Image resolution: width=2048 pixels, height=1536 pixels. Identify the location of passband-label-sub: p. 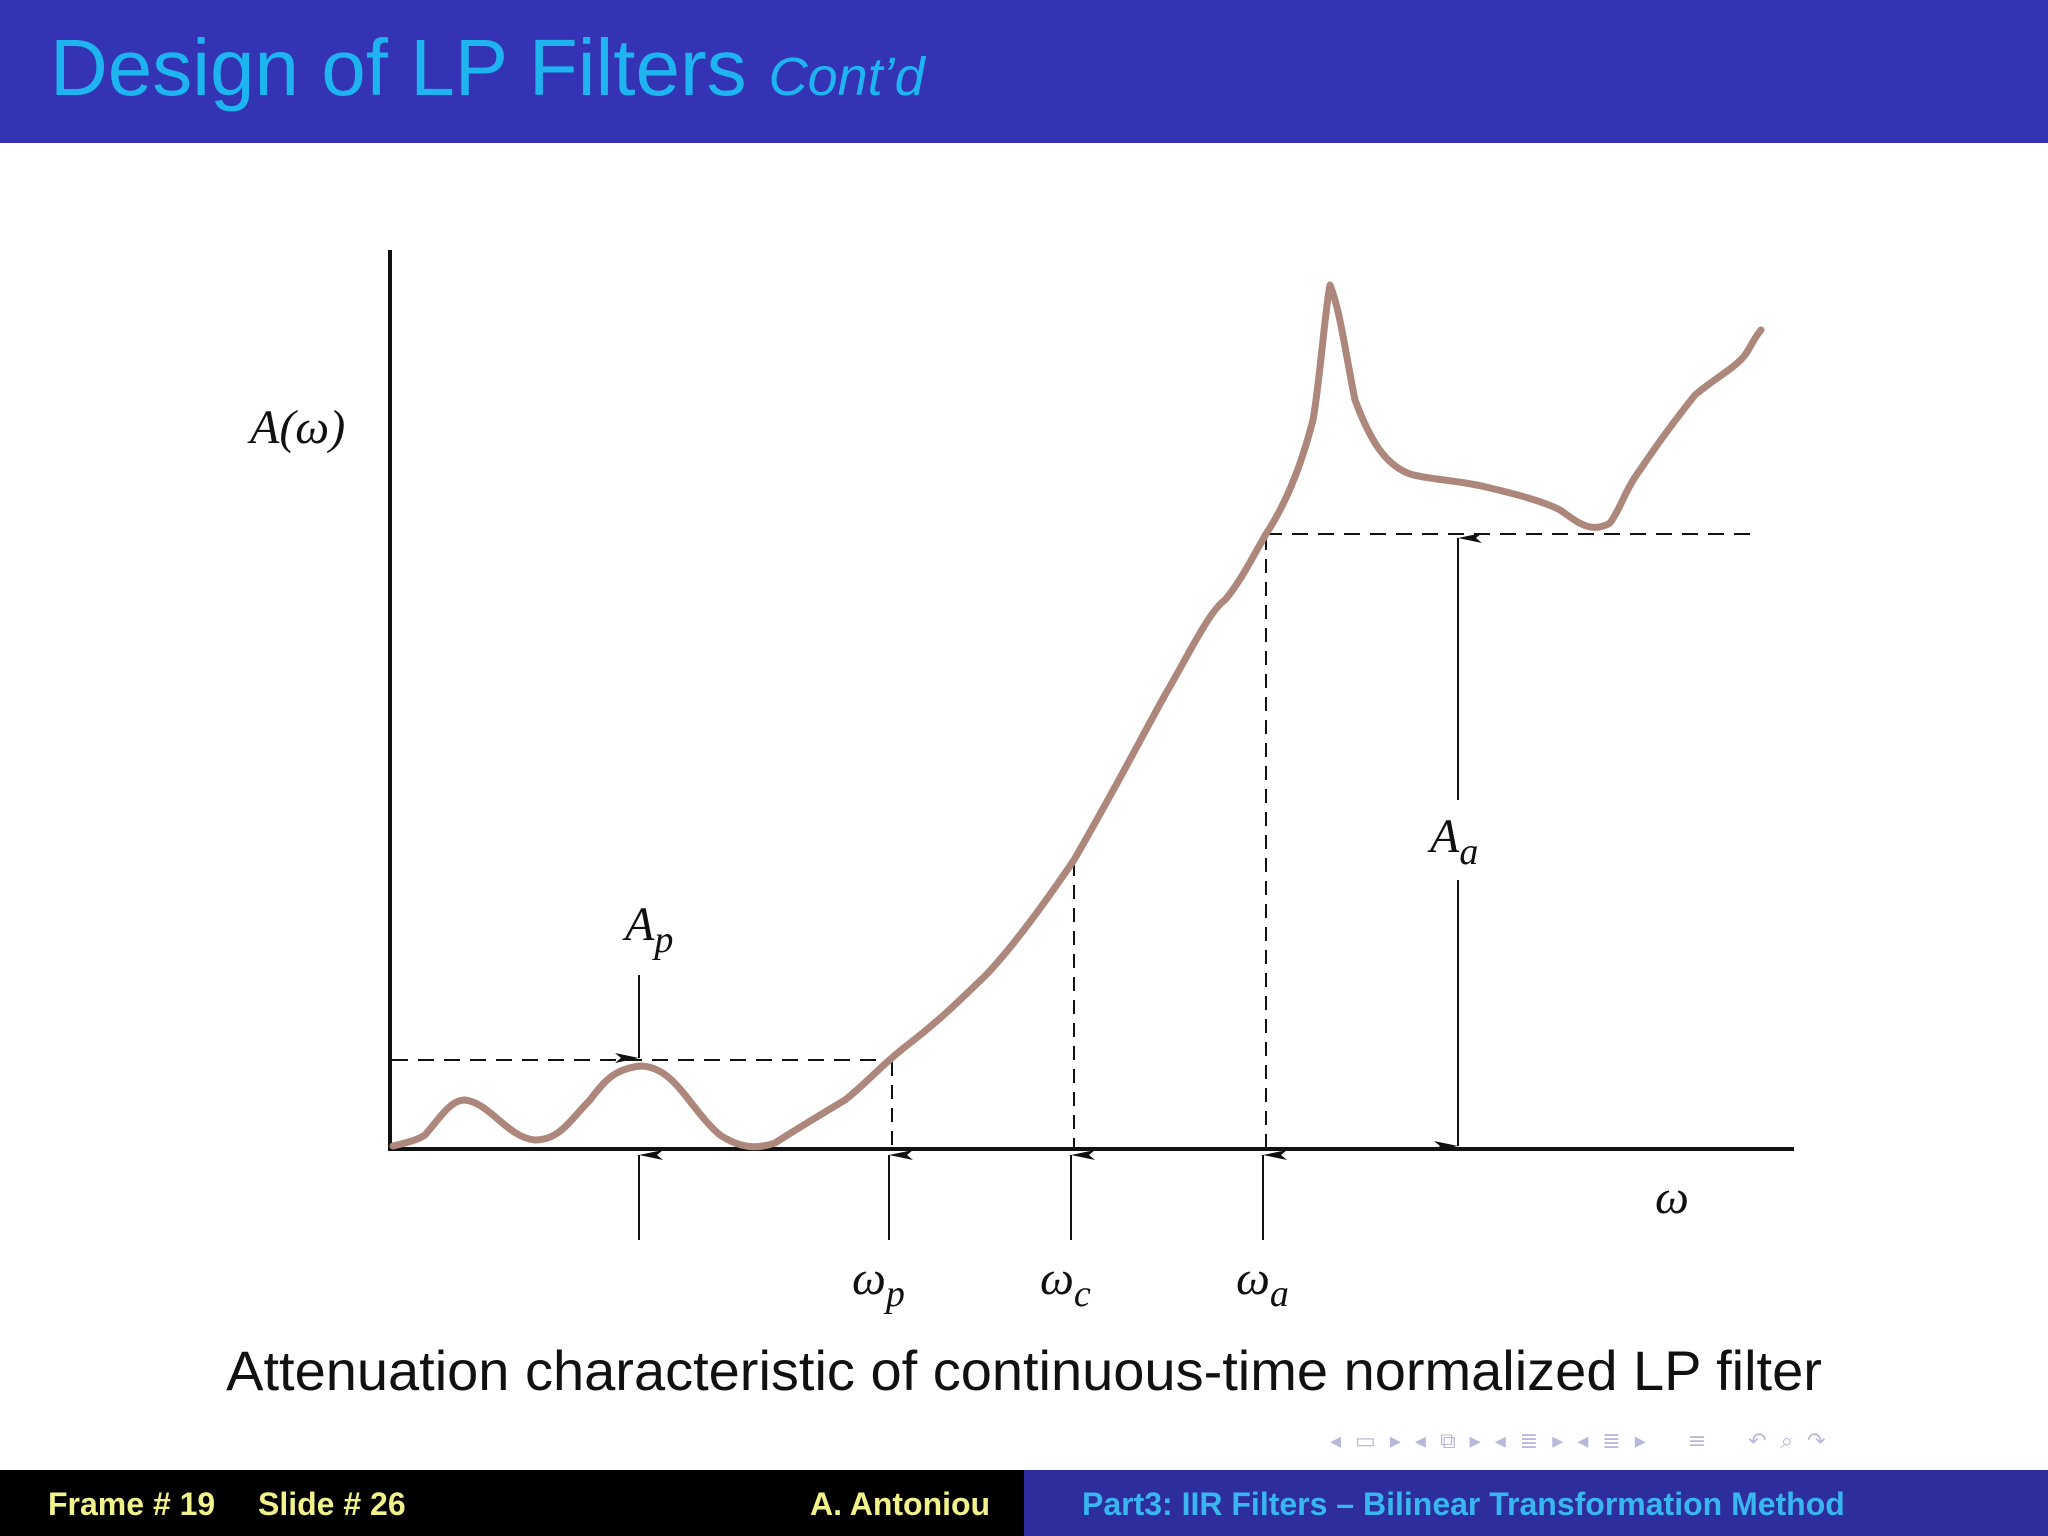
(662, 940).